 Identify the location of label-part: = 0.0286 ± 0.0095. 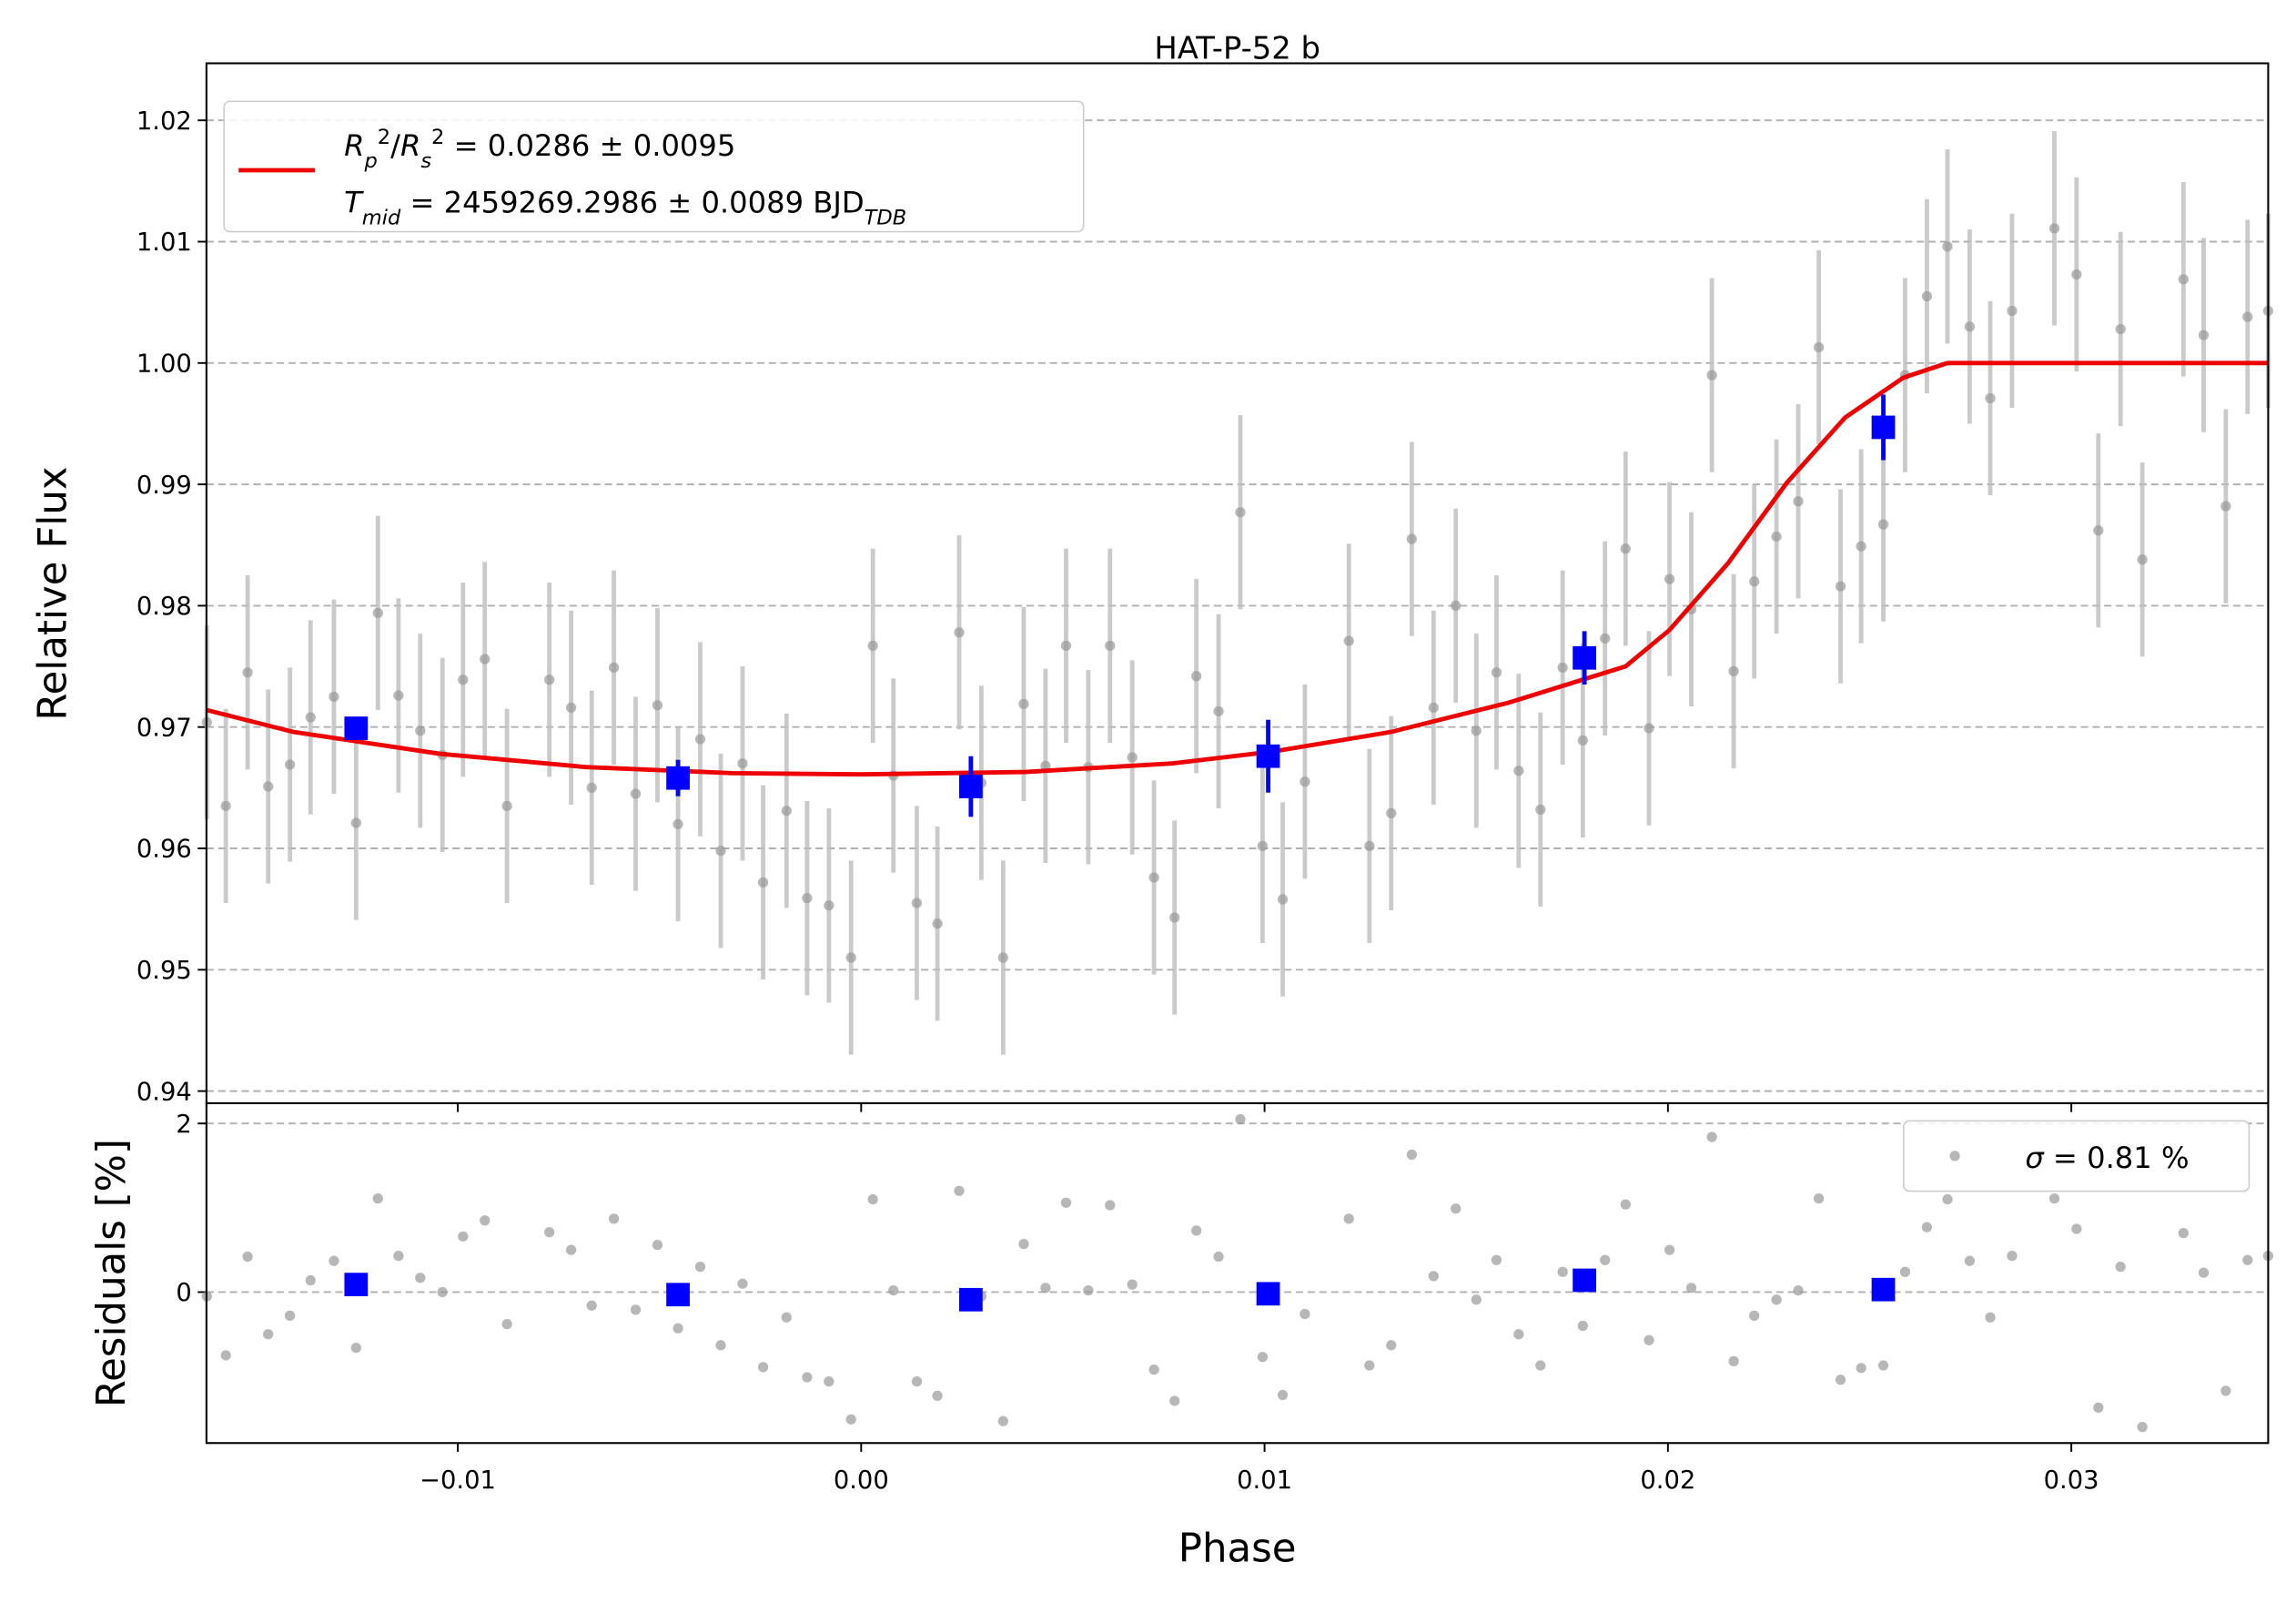
(589, 145).